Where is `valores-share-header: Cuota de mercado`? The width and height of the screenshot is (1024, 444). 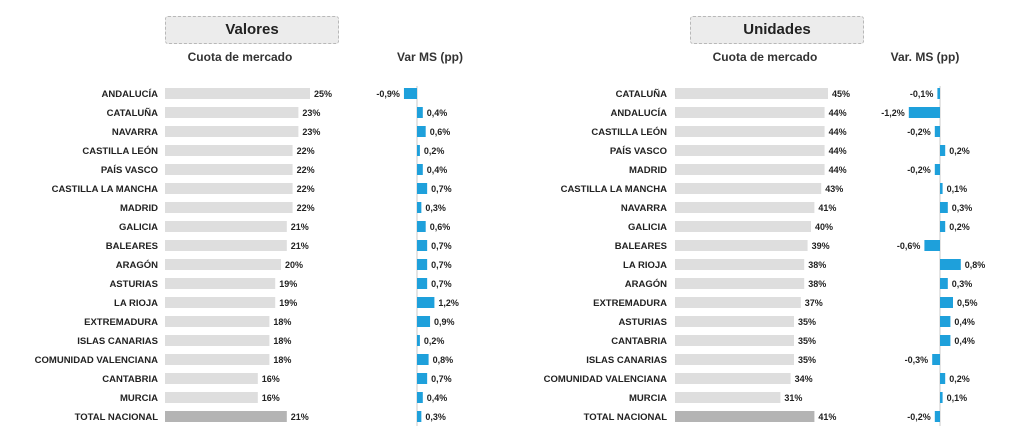 valores-share-header: Cuota de mercado is located at coordinates (240, 57).